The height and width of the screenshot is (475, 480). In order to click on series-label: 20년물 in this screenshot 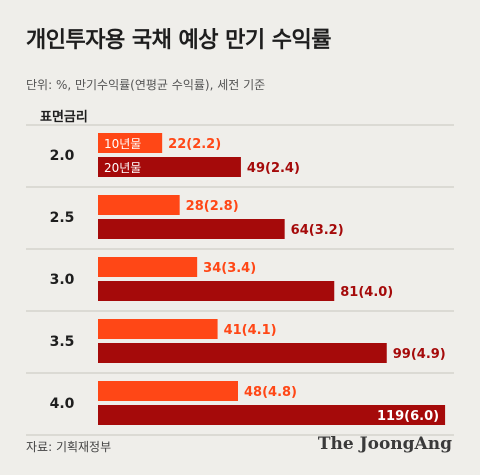, I will do `click(122, 168)`.